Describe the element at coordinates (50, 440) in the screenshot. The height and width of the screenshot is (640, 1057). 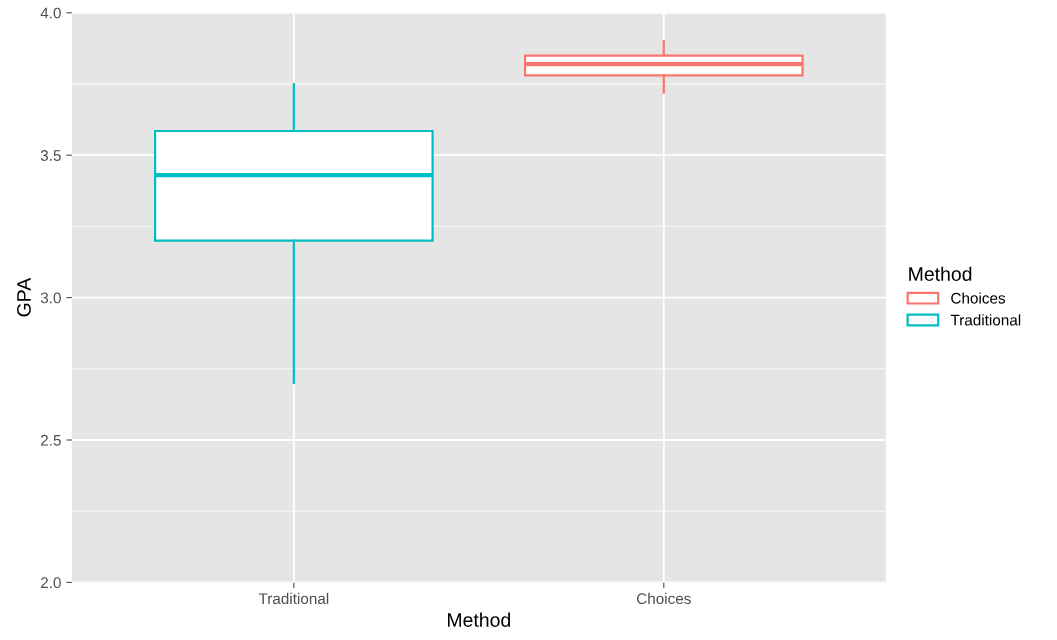
I see `y-tick-label: 2.5` at that location.